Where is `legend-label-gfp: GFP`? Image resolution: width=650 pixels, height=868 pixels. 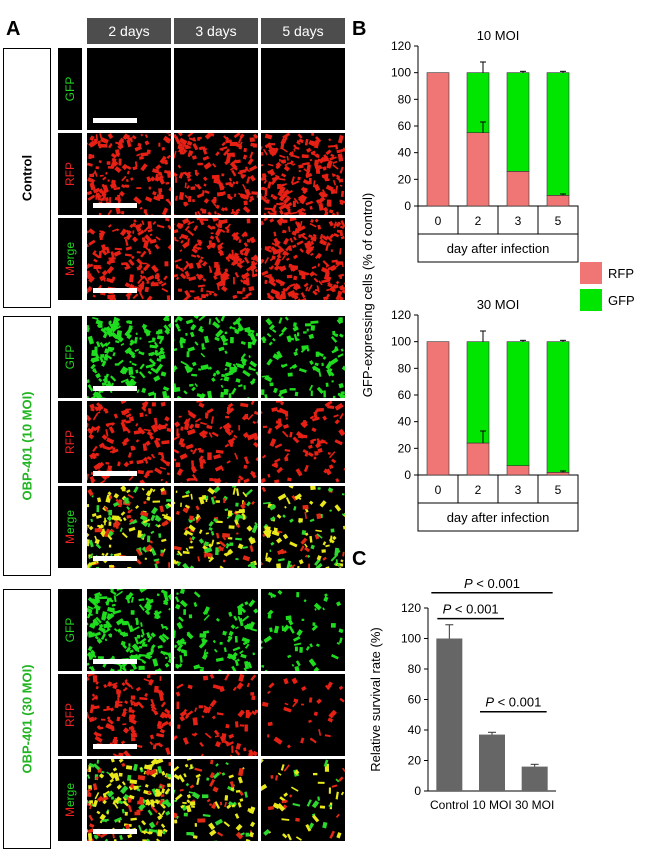 legend-label-gfp: GFP is located at coordinates (621, 300).